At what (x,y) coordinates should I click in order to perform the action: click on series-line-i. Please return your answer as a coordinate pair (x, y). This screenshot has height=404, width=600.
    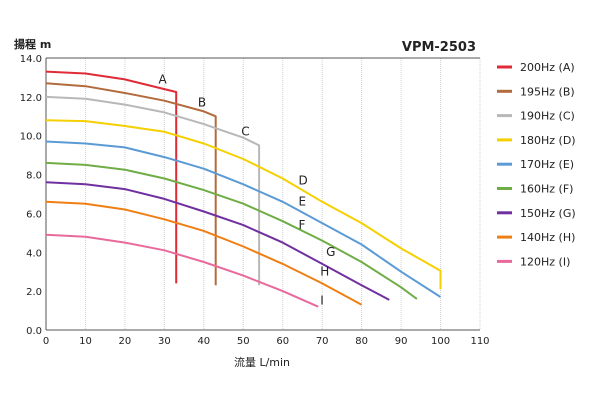
    Looking at the image, I should click on (182, 270).